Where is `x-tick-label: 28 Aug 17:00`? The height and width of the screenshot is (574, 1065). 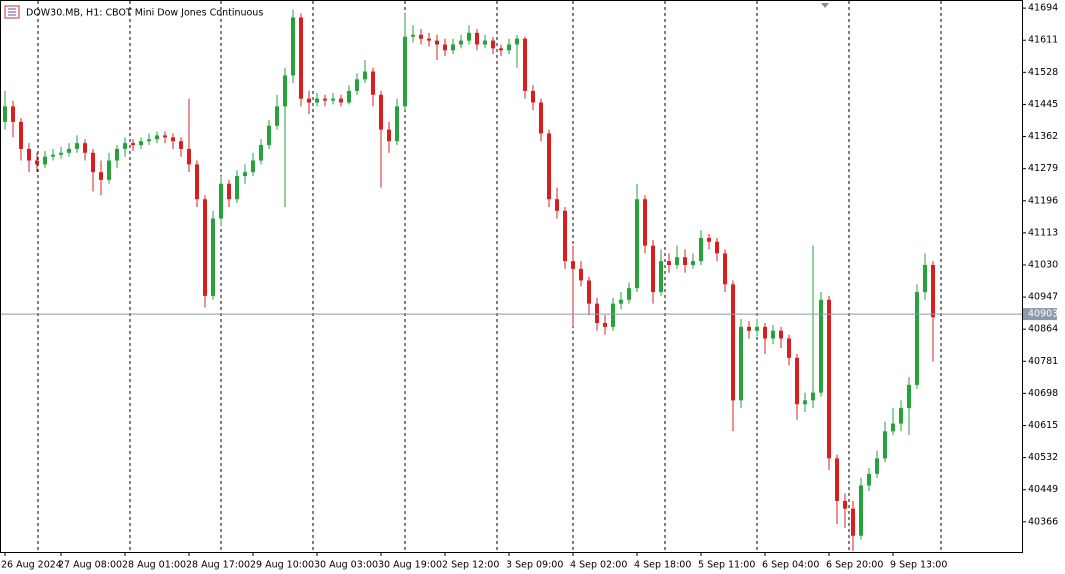
x-tick-label: 28 Aug 17:00 is located at coordinates (218, 565).